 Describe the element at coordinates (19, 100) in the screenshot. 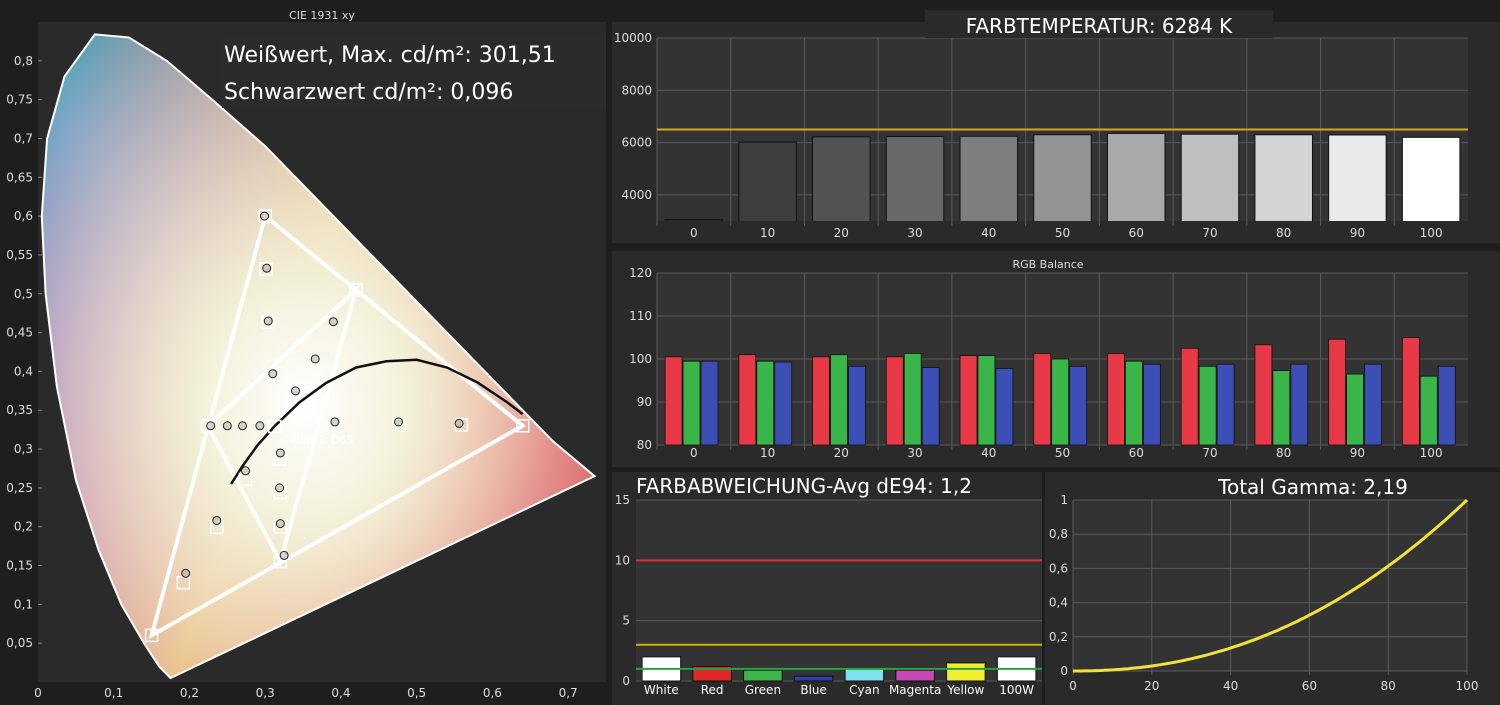

I see `cie-y-tick-label: 0,75` at that location.